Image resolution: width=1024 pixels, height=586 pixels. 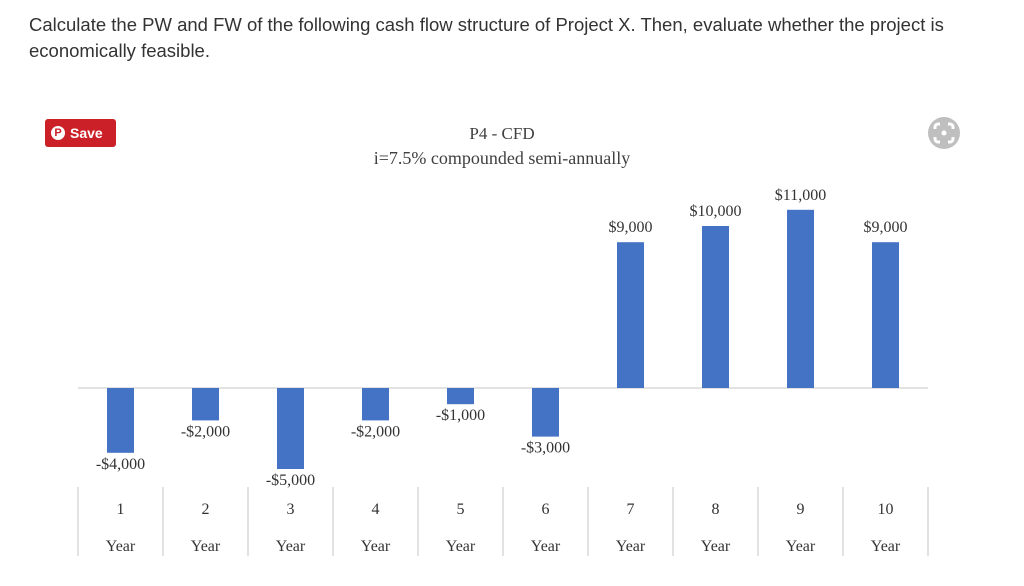 What do you see at coordinates (501, 133) in the screenshot?
I see `chart-title: P4 - CFD` at bounding box center [501, 133].